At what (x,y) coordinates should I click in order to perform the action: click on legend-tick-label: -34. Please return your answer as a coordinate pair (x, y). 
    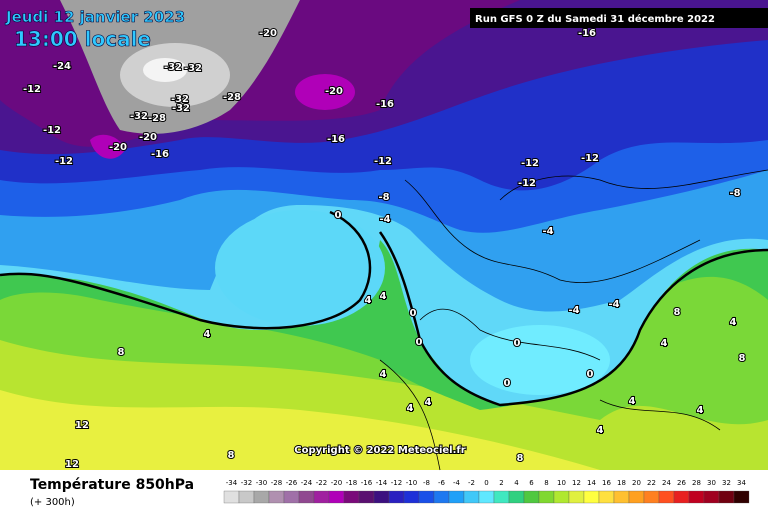
    Looking at the image, I should click on (232, 483).